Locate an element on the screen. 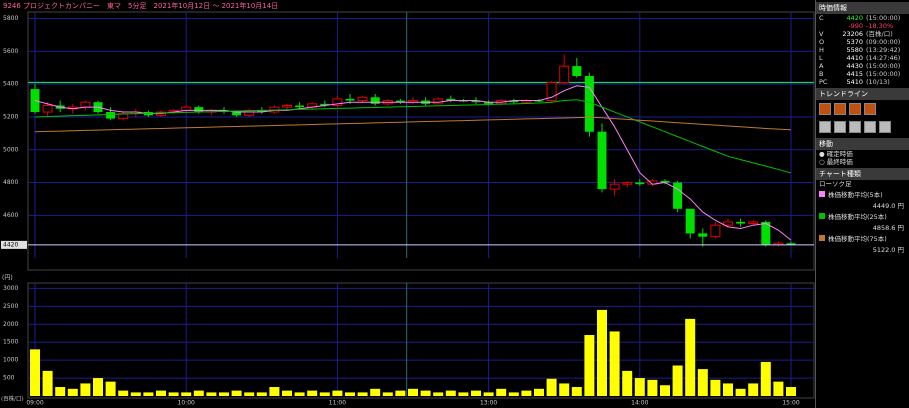  move-title: 移動 is located at coordinates (862, 144).